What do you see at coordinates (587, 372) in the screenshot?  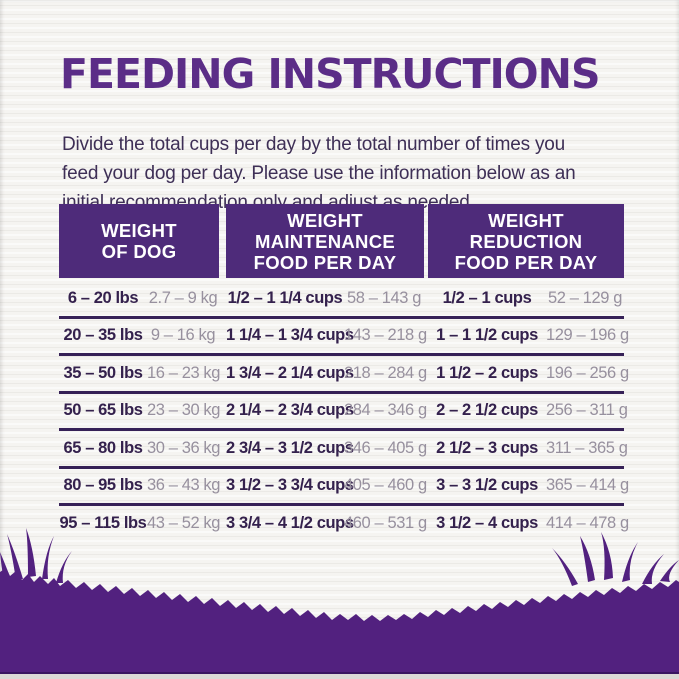 I see `reduction-grams: 196 – 256 g` at bounding box center [587, 372].